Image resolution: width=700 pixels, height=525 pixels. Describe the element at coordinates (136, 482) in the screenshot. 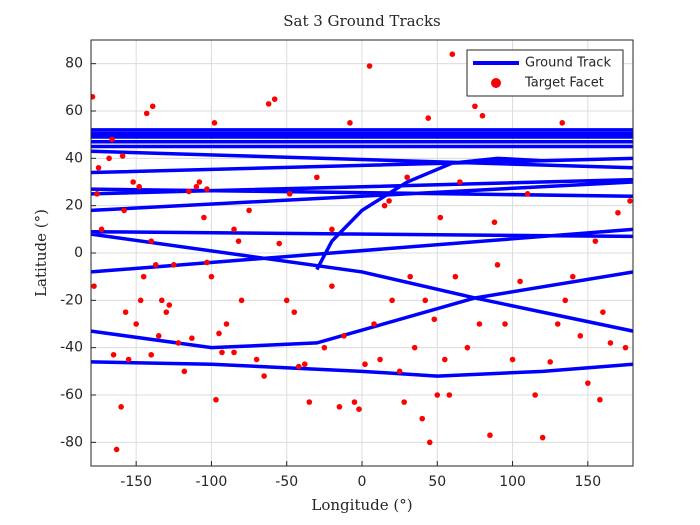

I see `x-tick-label: -150` at that location.